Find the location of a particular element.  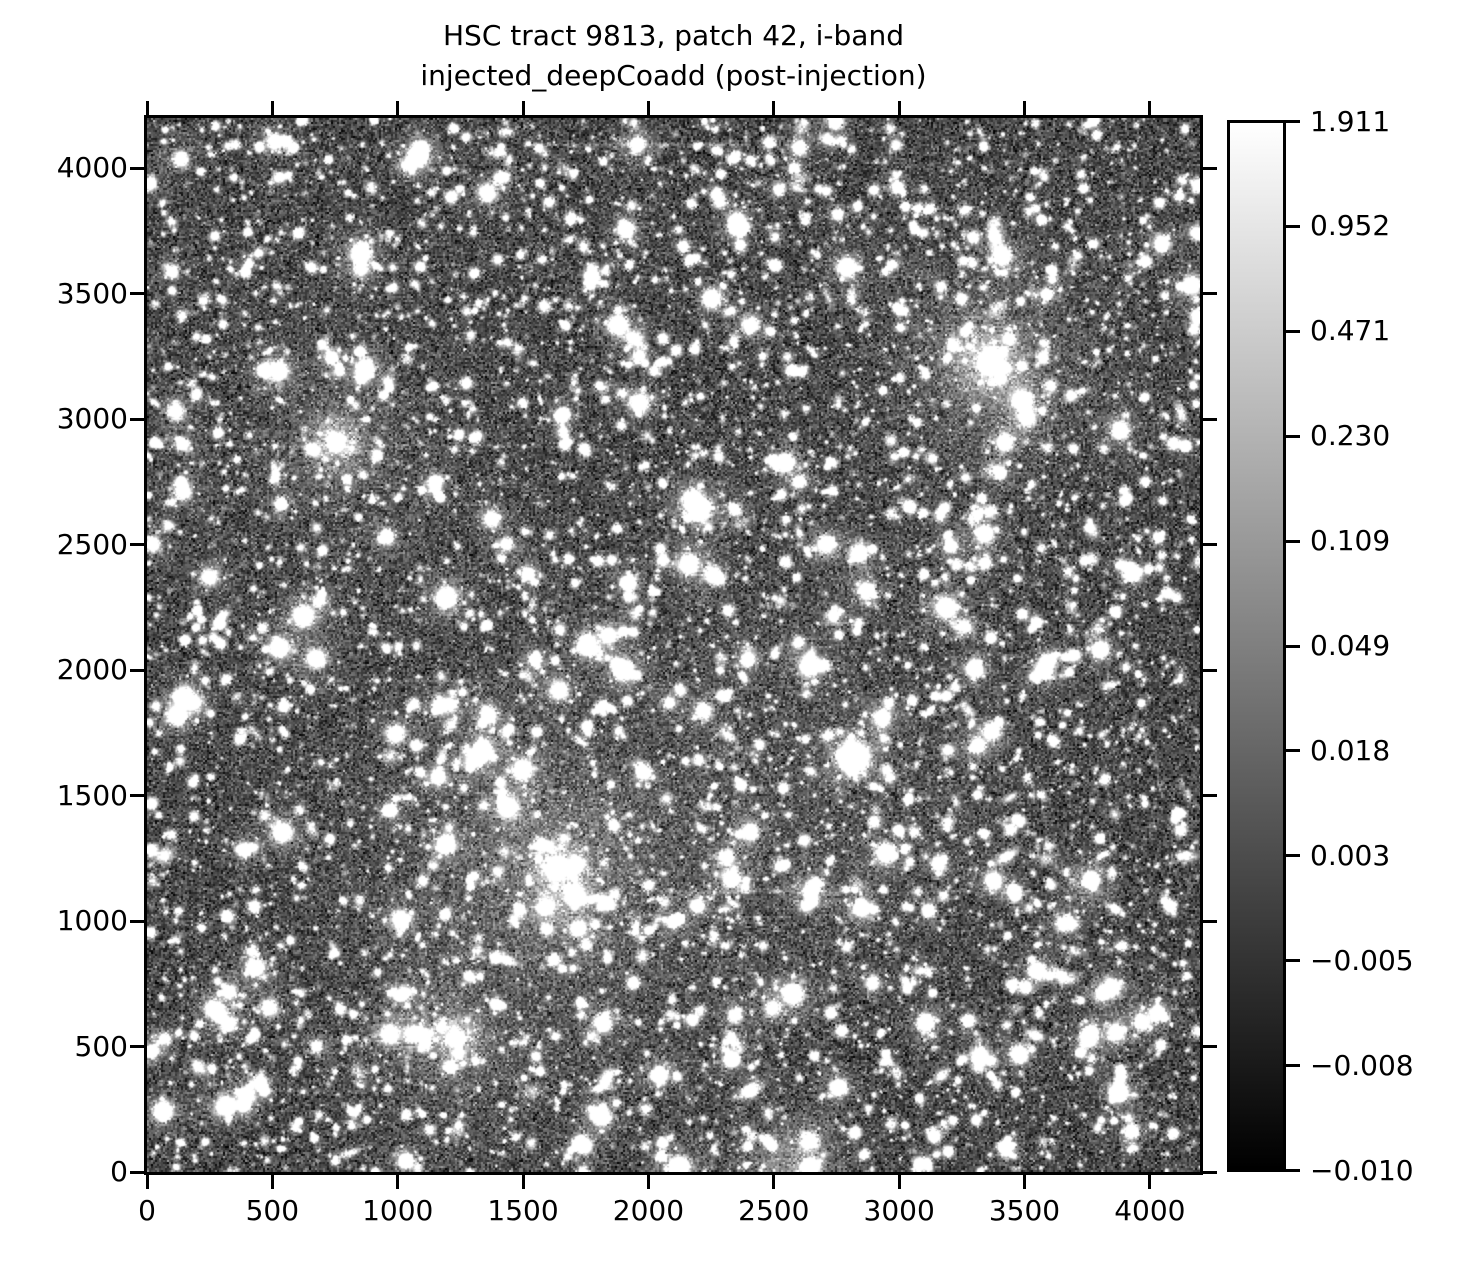

y-axis-tick-label: 3500 is located at coordinates (92, 293).